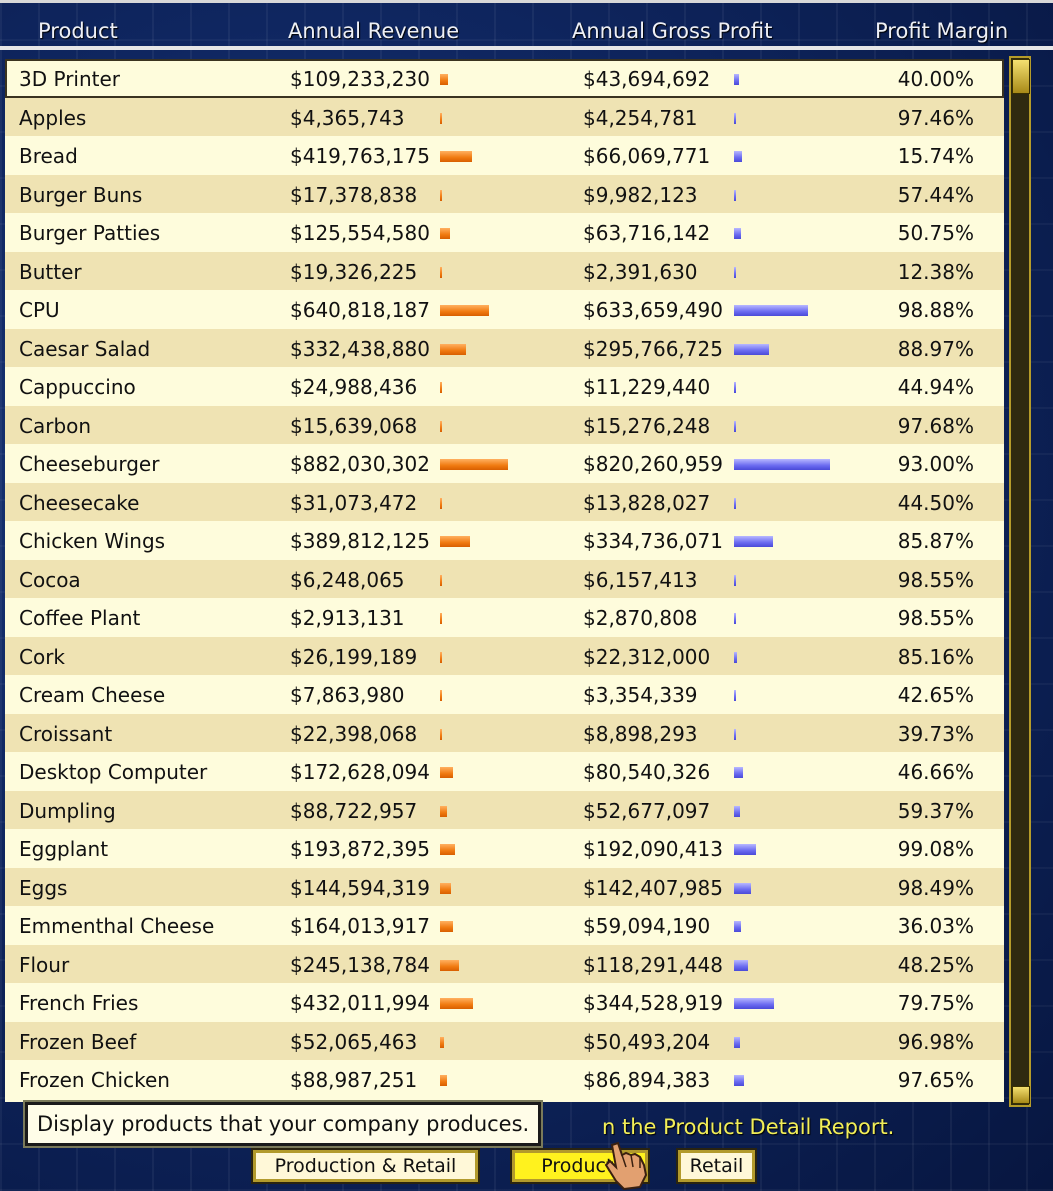 This screenshot has height=1191, width=1053. I want to click on product-name: 3D Printer, so click(70, 79).